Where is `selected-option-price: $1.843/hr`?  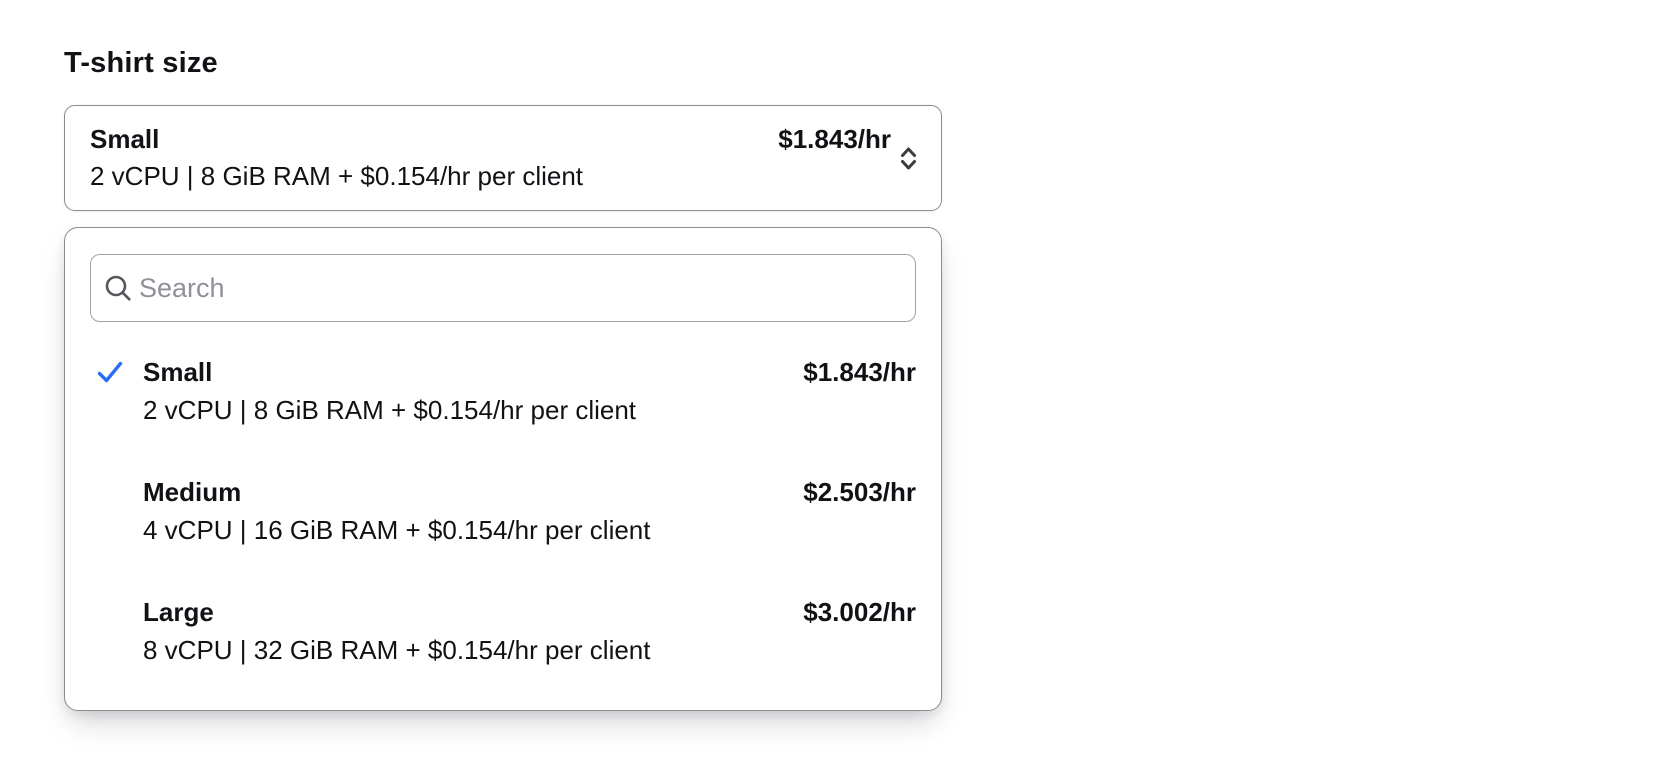
selected-option-price: $1.843/hr is located at coordinates (834, 139).